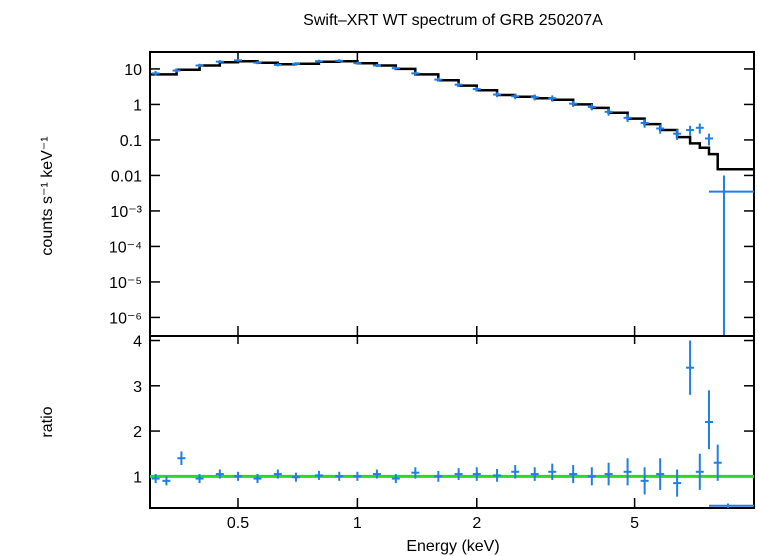 The width and height of the screenshot is (758, 556). Describe the element at coordinates (47, 421) in the screenshot. I see `ratio-y-axis-label: ratio` at that location.